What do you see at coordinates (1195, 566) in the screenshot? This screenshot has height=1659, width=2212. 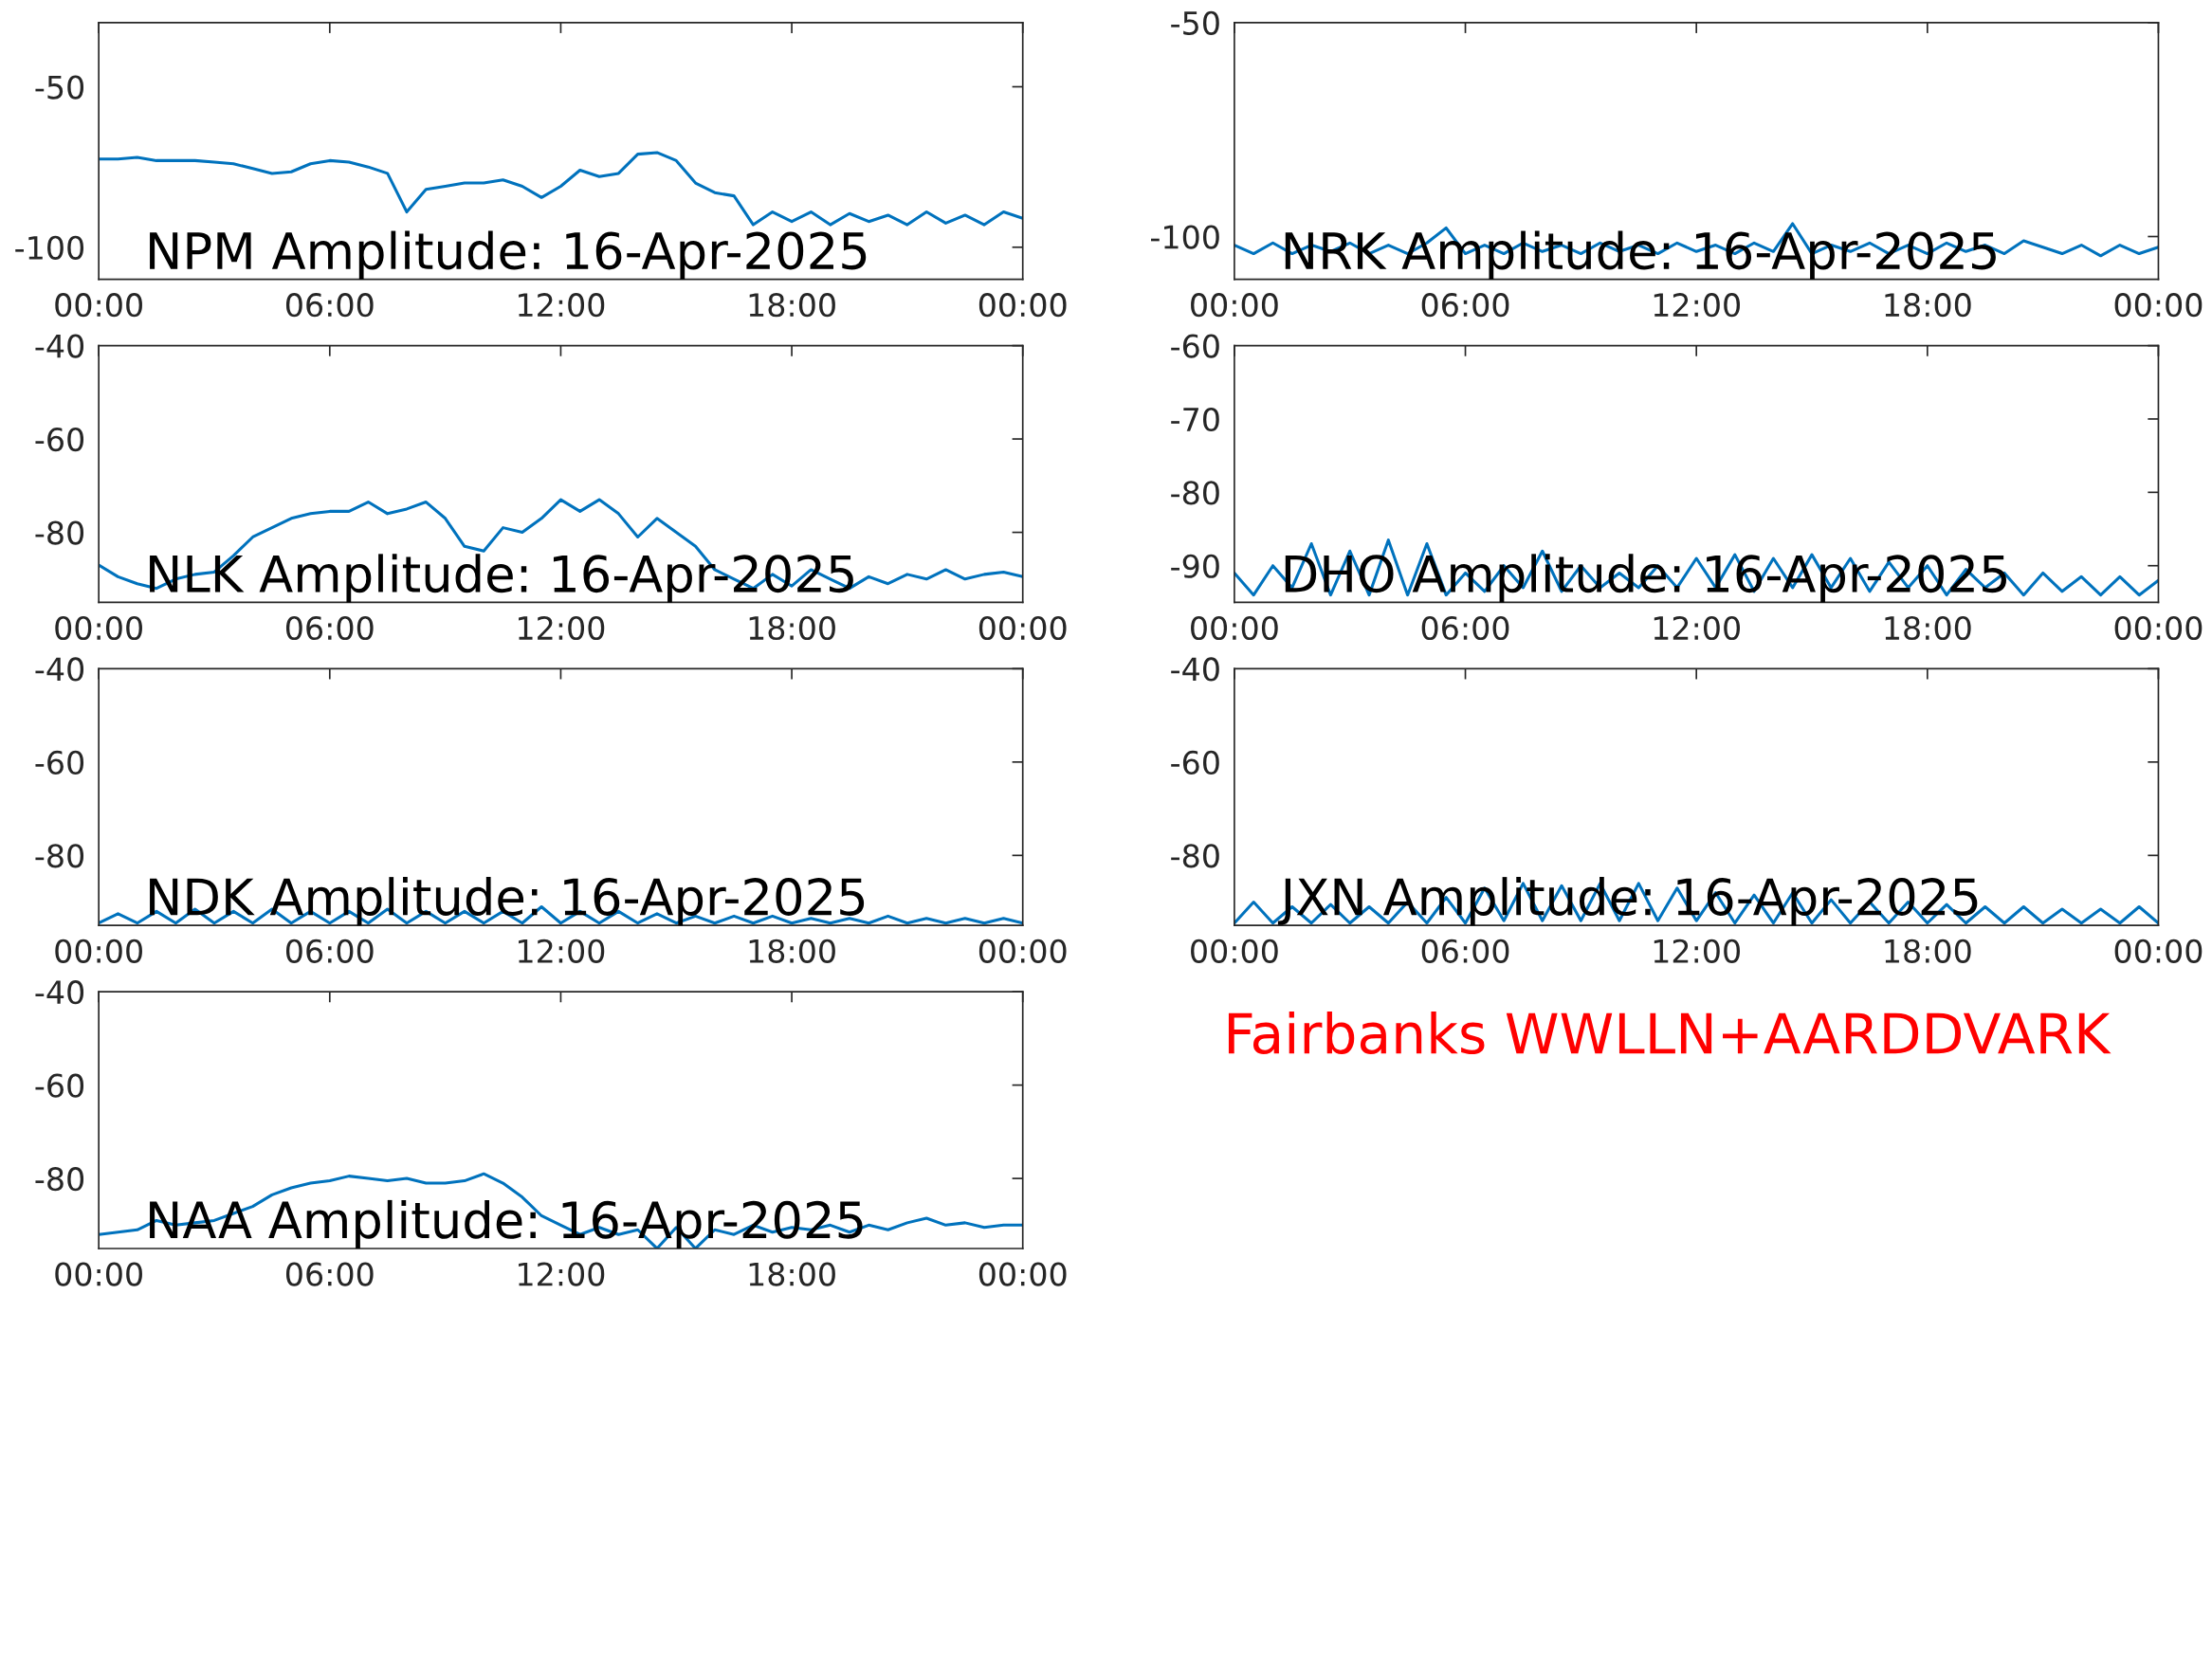 I see `y-tick-label: -90` at bounding box center [1195, 566].